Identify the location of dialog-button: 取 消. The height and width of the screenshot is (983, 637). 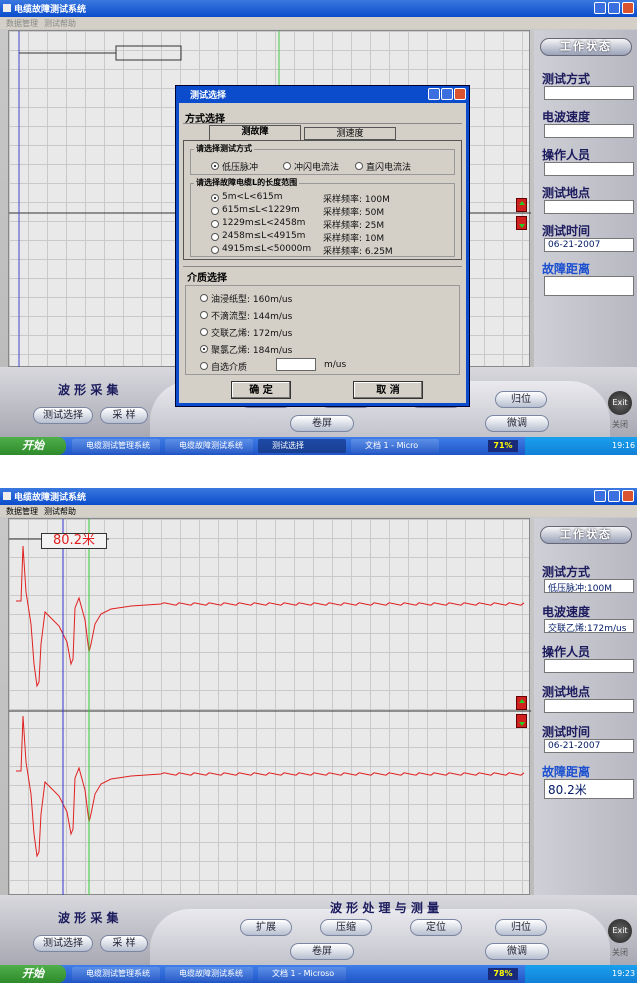
(388, 390).